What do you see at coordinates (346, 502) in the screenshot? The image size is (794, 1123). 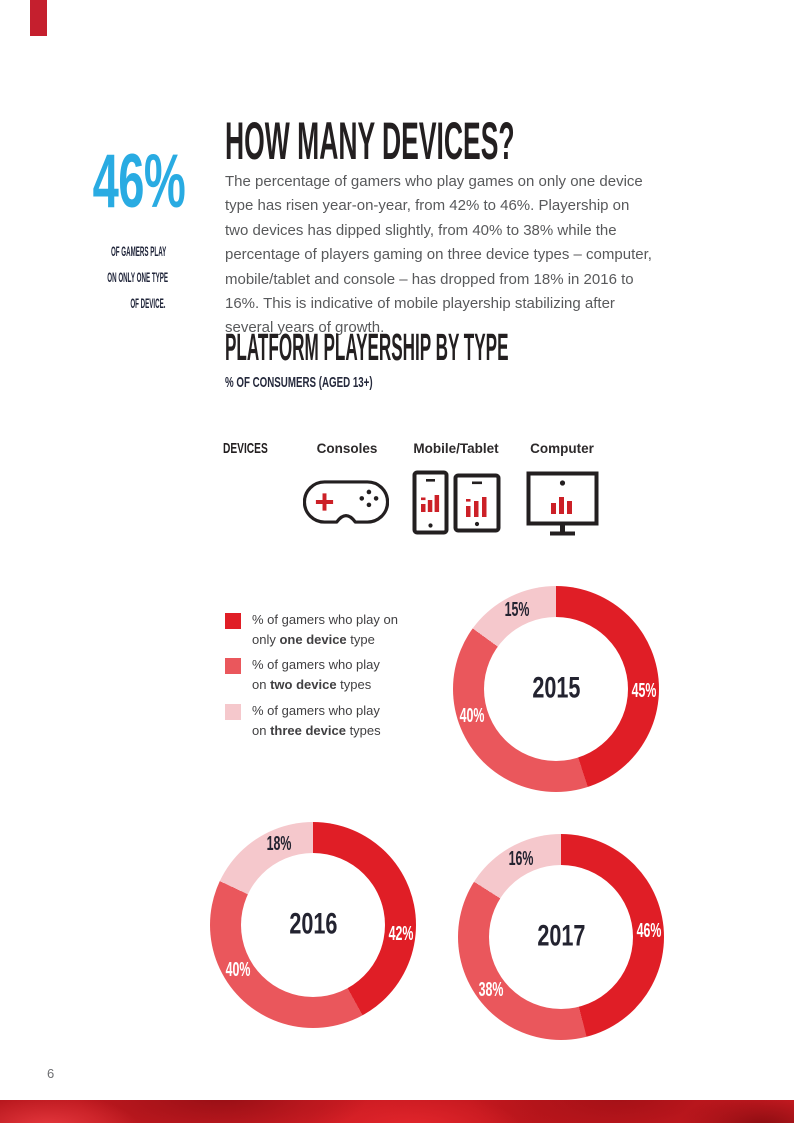 I see `gamepad-icon` at bounding box center [346, 502].